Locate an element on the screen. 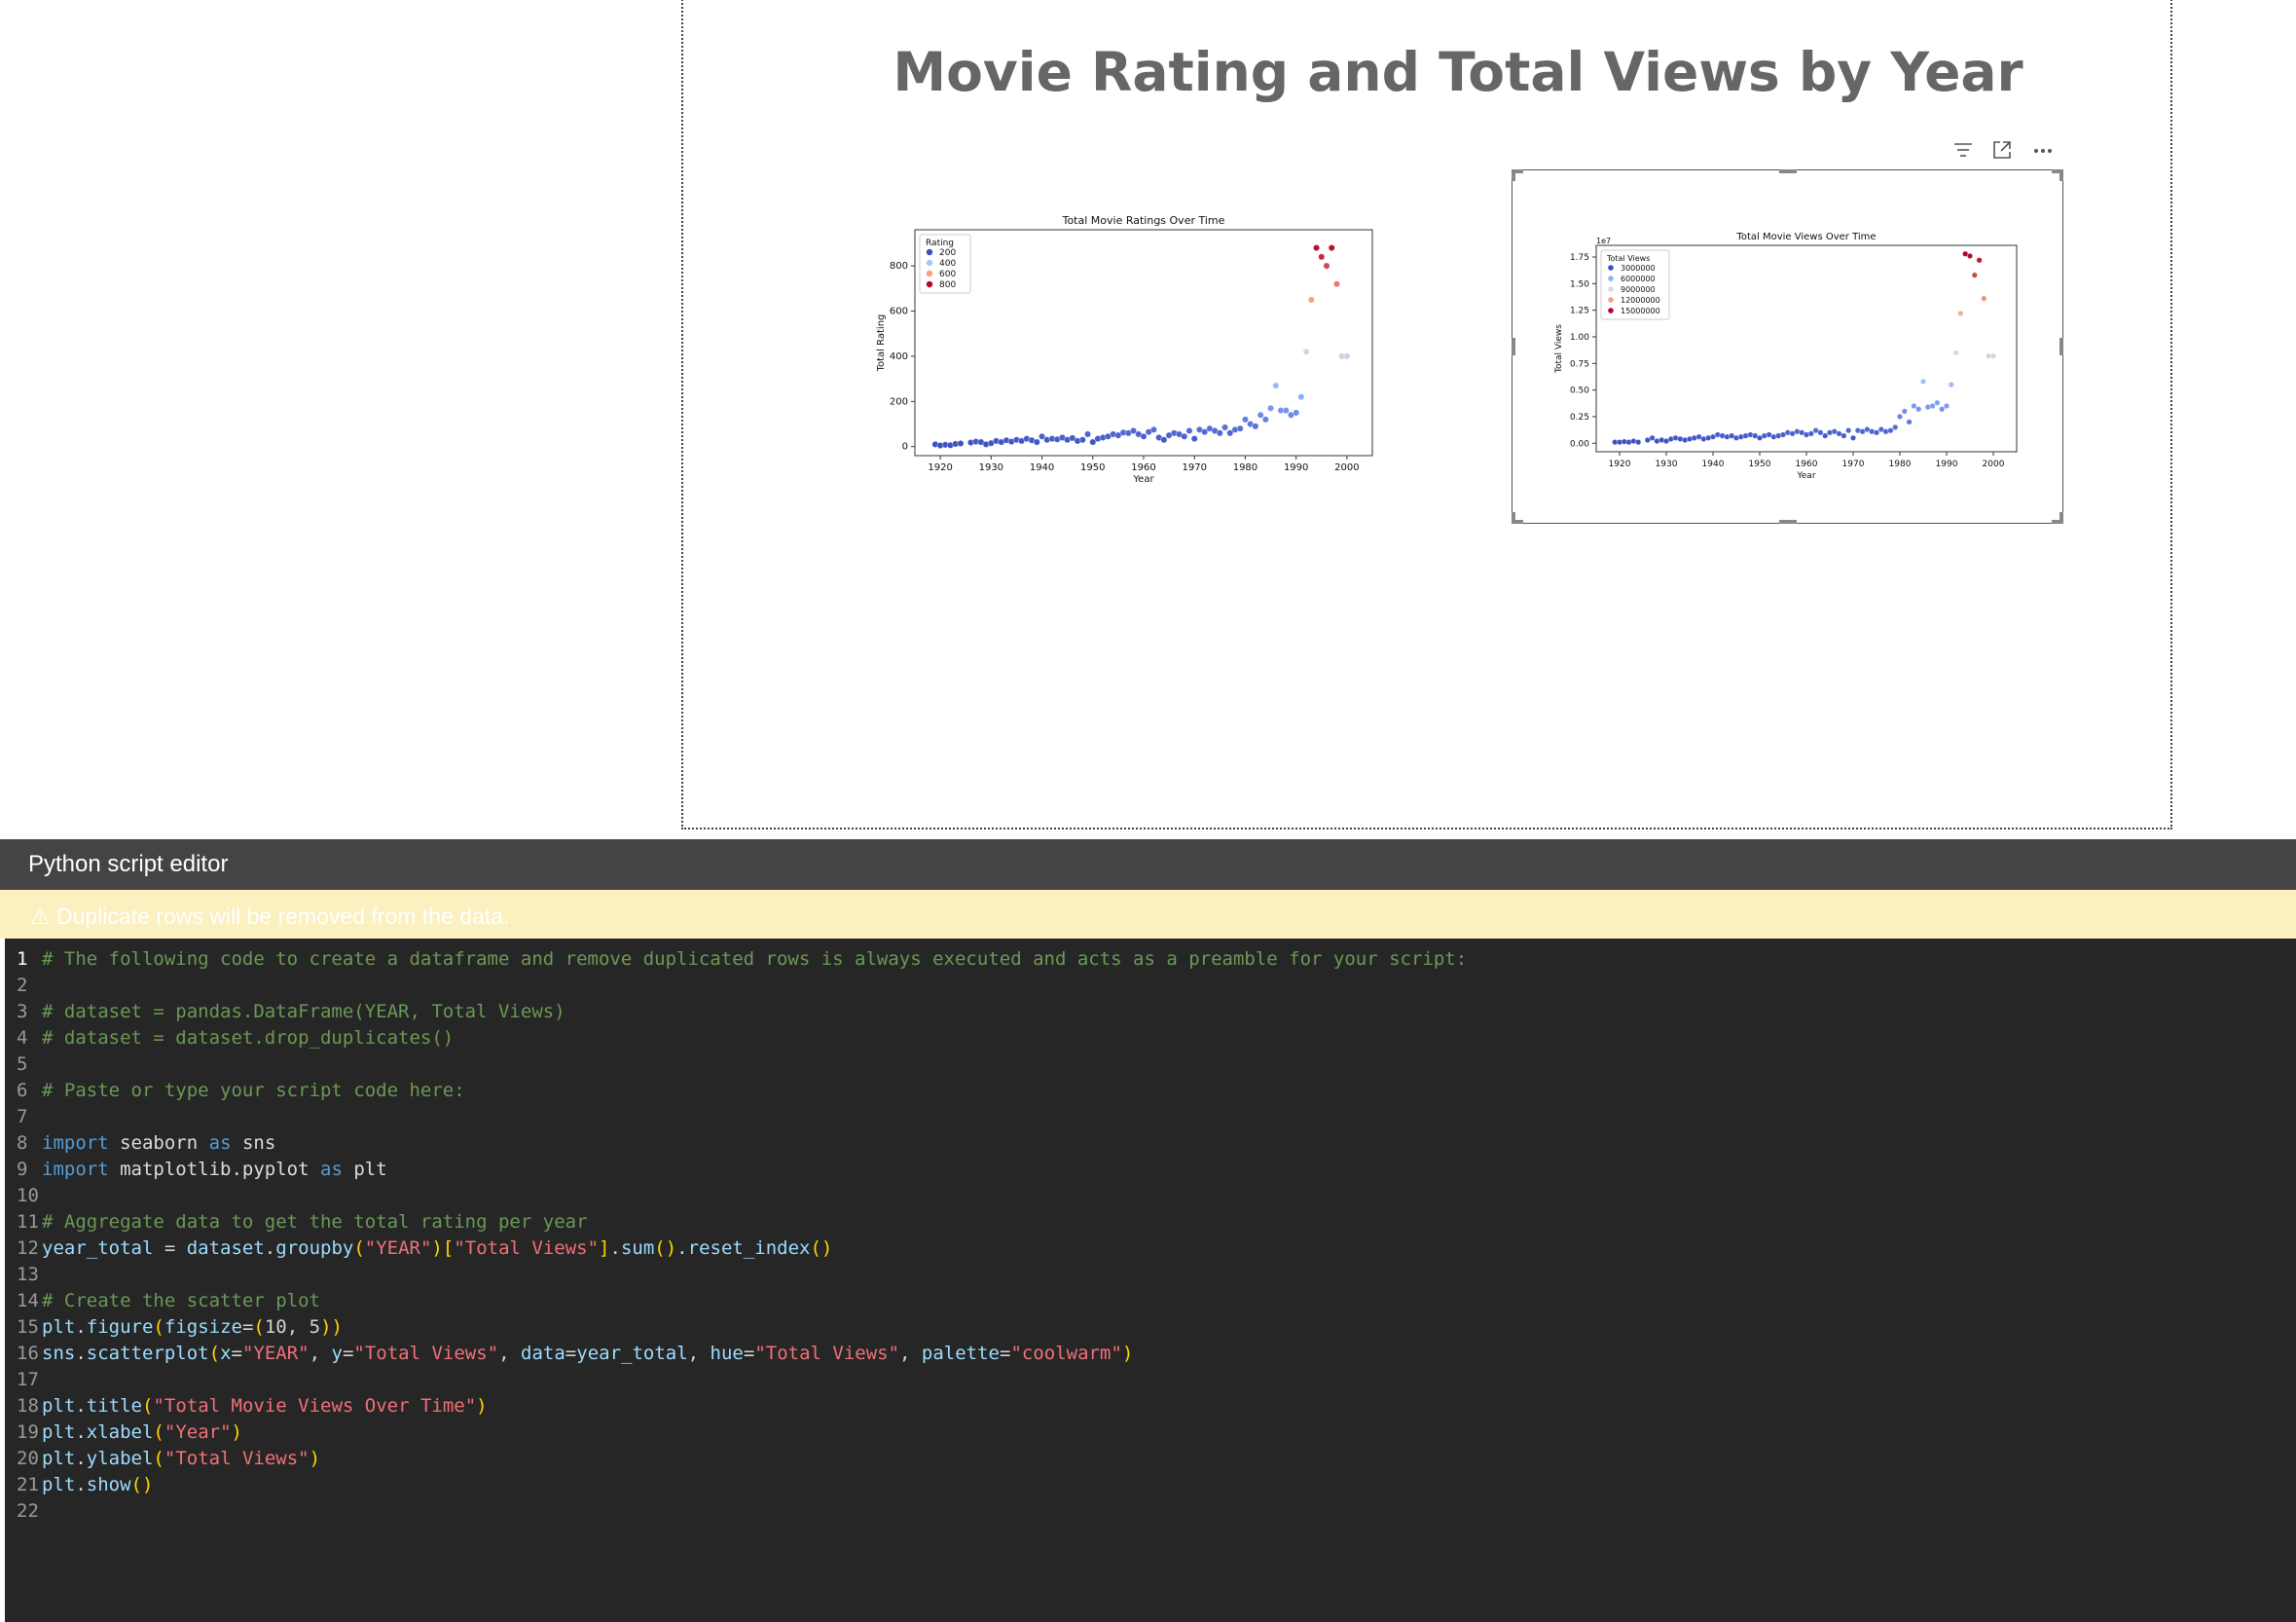 Image resolution: width=2296 pixels, height=1622 pixels. legend-entry: 400 is located at coordinates (947, 264).